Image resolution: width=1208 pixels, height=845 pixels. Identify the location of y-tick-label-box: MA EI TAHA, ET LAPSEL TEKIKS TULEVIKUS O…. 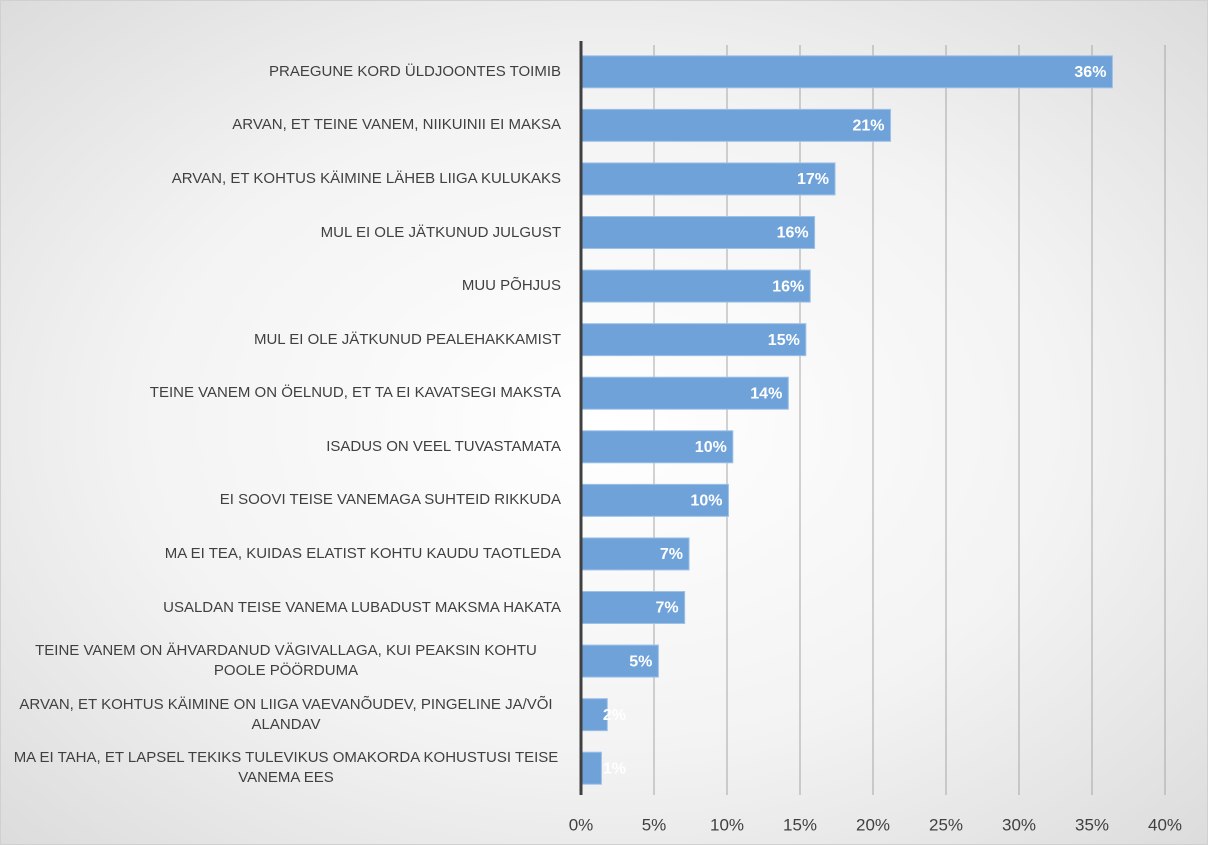
(286, 768).